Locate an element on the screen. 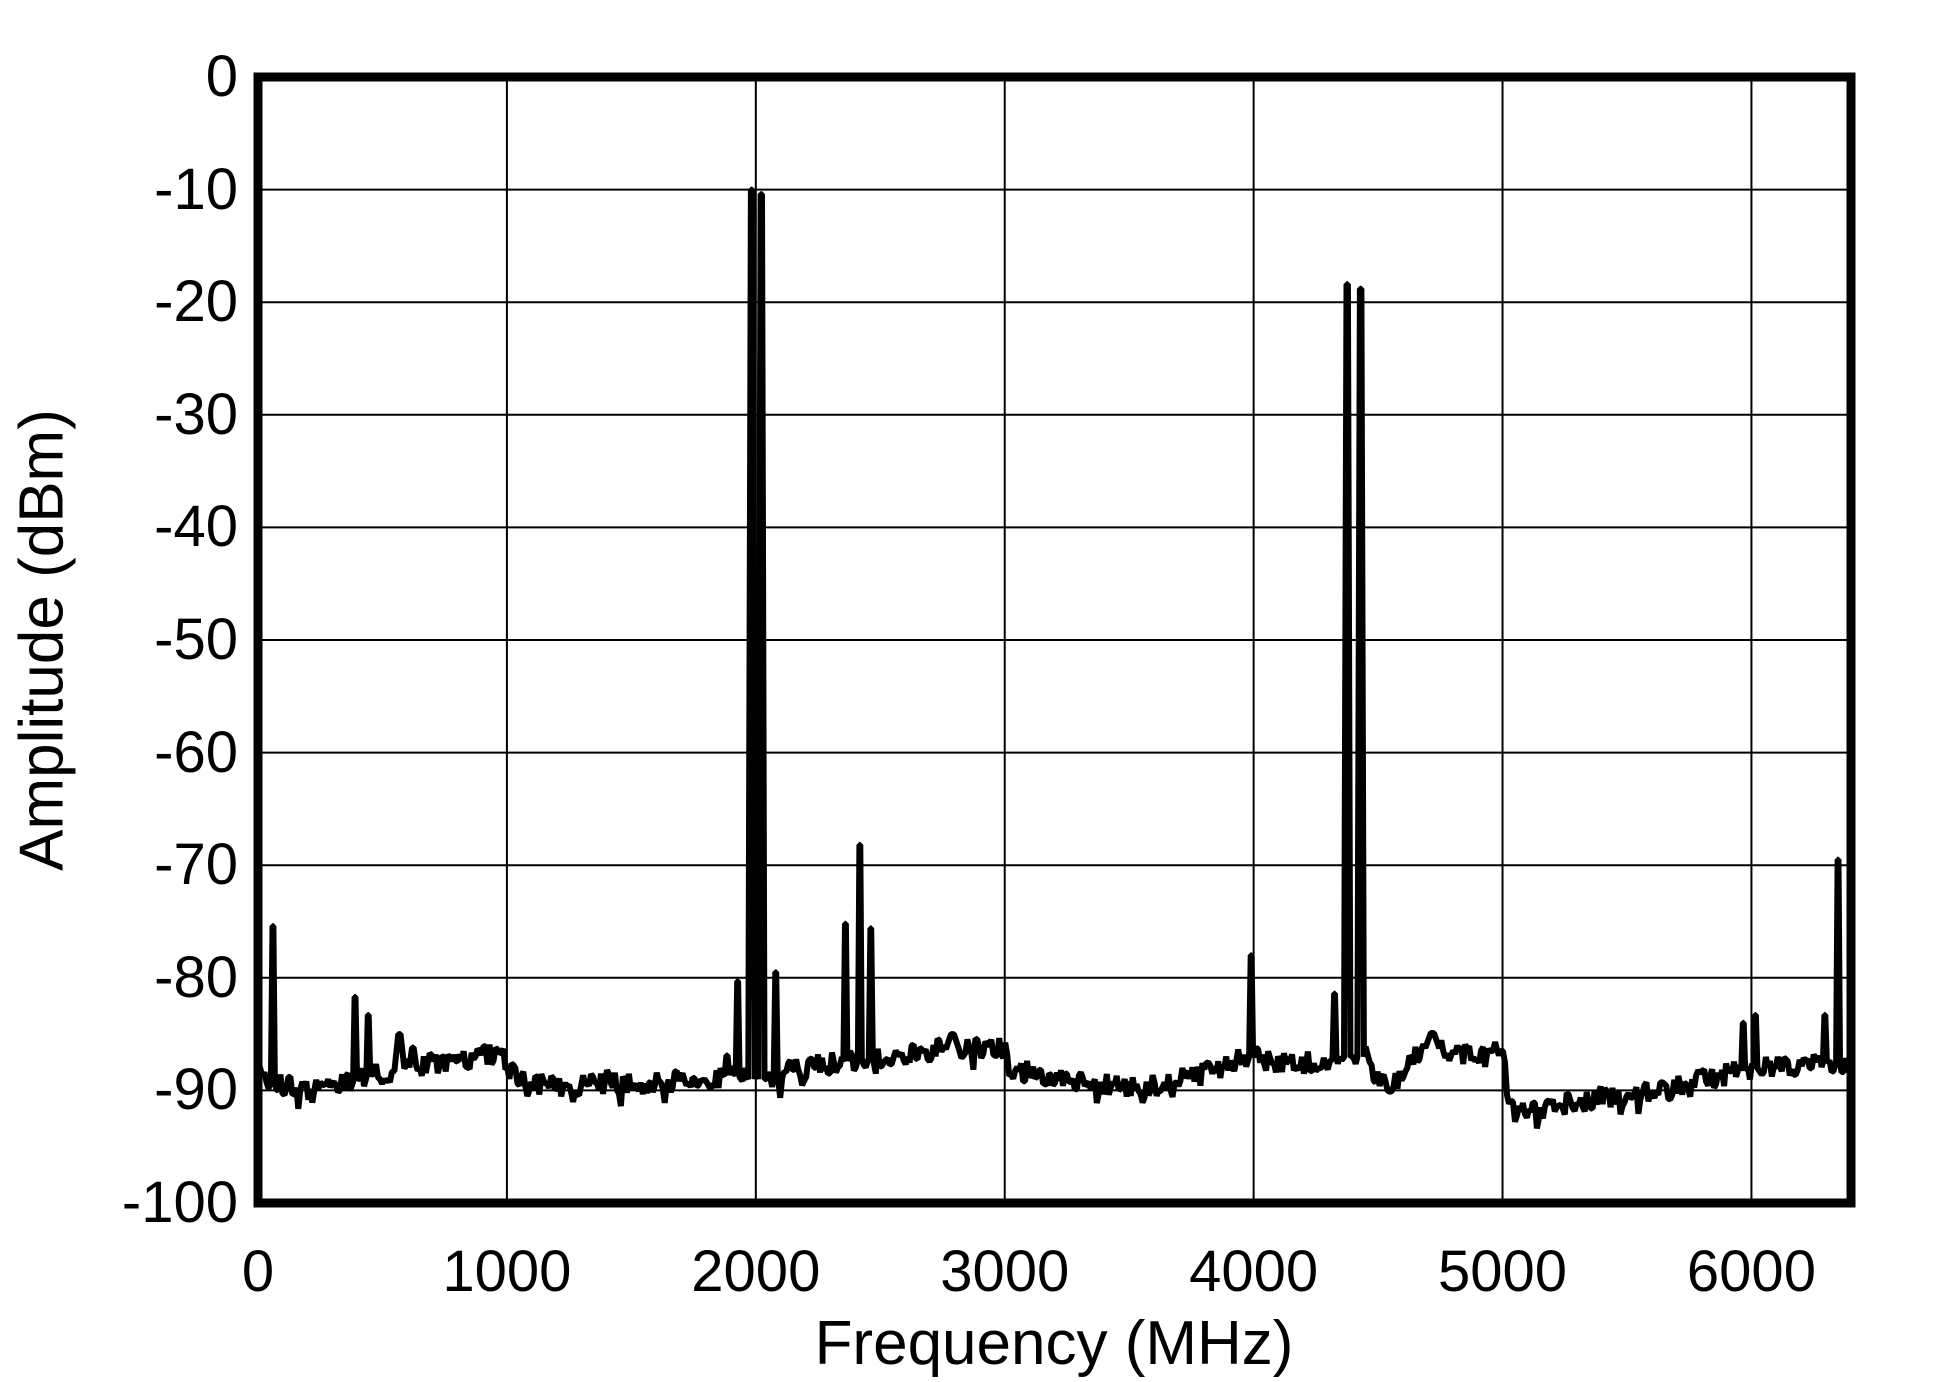  x-axis-title: Frequency (MHz) is located at coordinates (1054, 1343).